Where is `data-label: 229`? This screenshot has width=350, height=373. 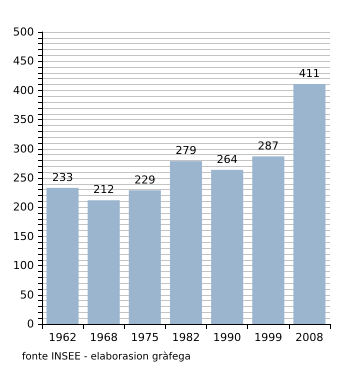 data-label: 229 is located at coordinates (145, 179).